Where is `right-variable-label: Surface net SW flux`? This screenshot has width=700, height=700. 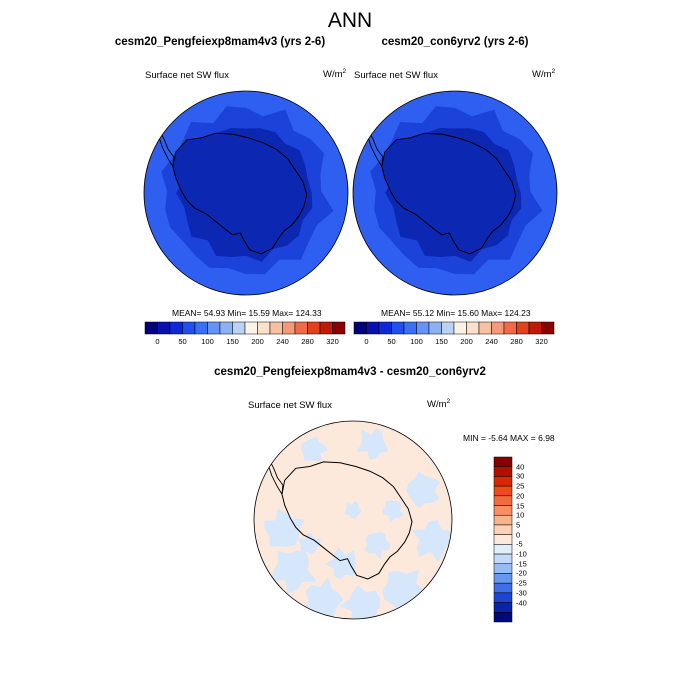 right-variable-label: Surface net SW flux is located at coordinates (396, 75).